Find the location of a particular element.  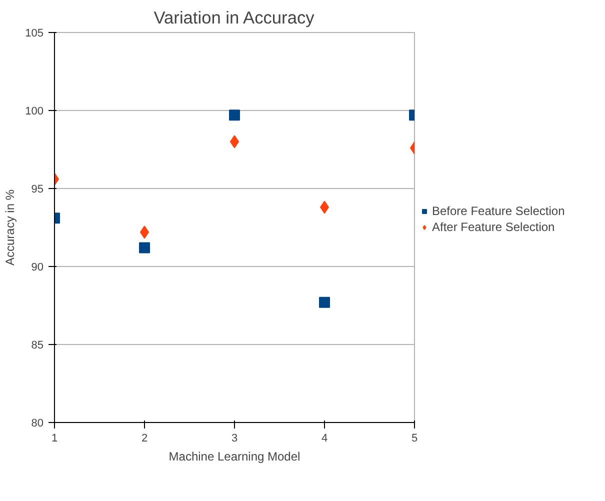

y-tick-label: 105 is located at coordinates (34, 34).